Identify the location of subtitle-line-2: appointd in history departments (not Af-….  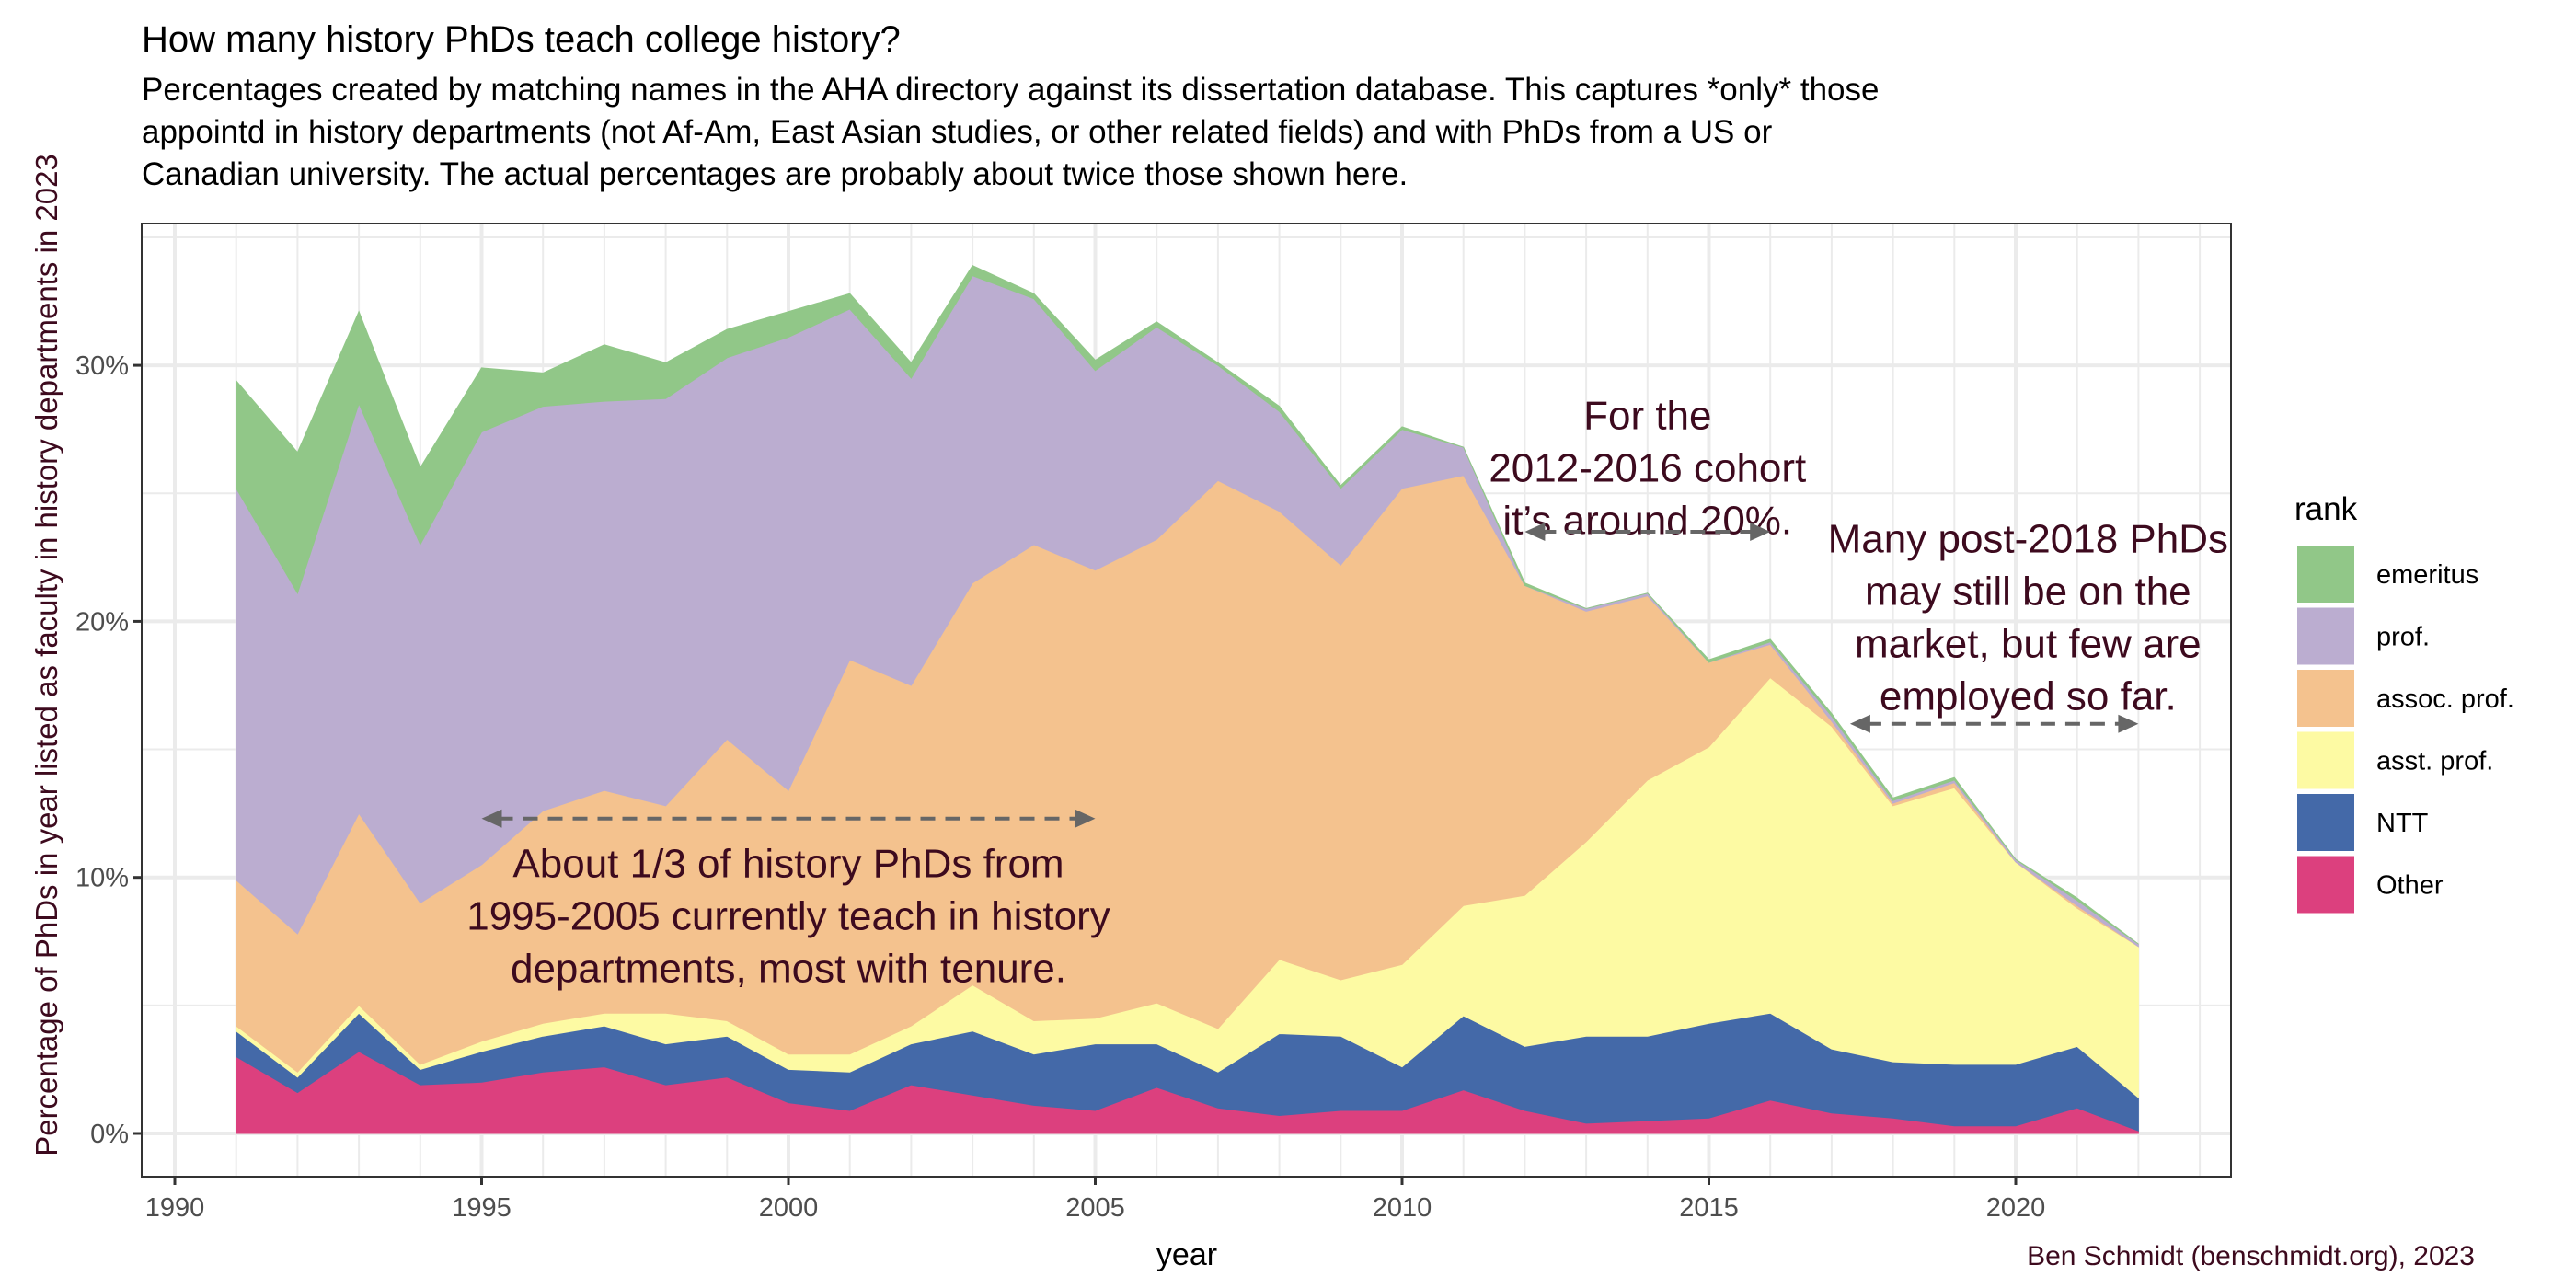
(957, 132).